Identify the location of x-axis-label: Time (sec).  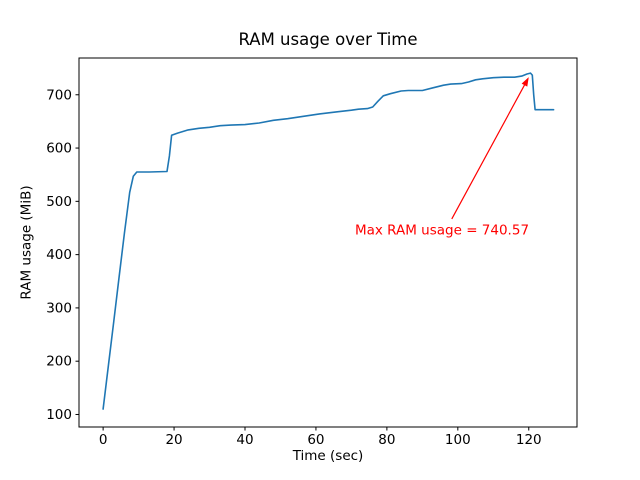
(328, 456).